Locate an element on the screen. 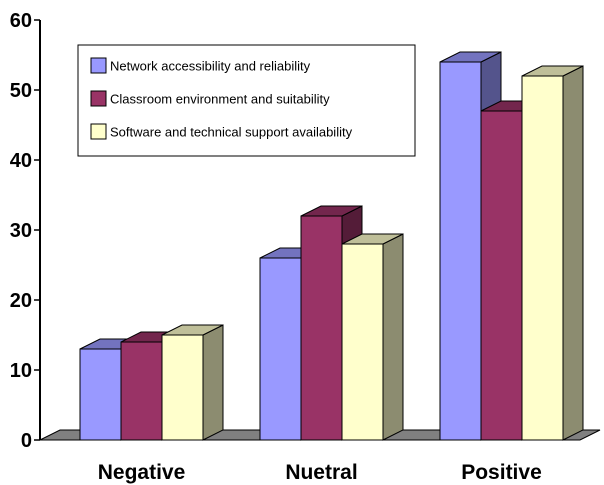 This screenshot has width=604, height=485. legend-label: Network accessibility and reliability is located at coordinates (210, 66).